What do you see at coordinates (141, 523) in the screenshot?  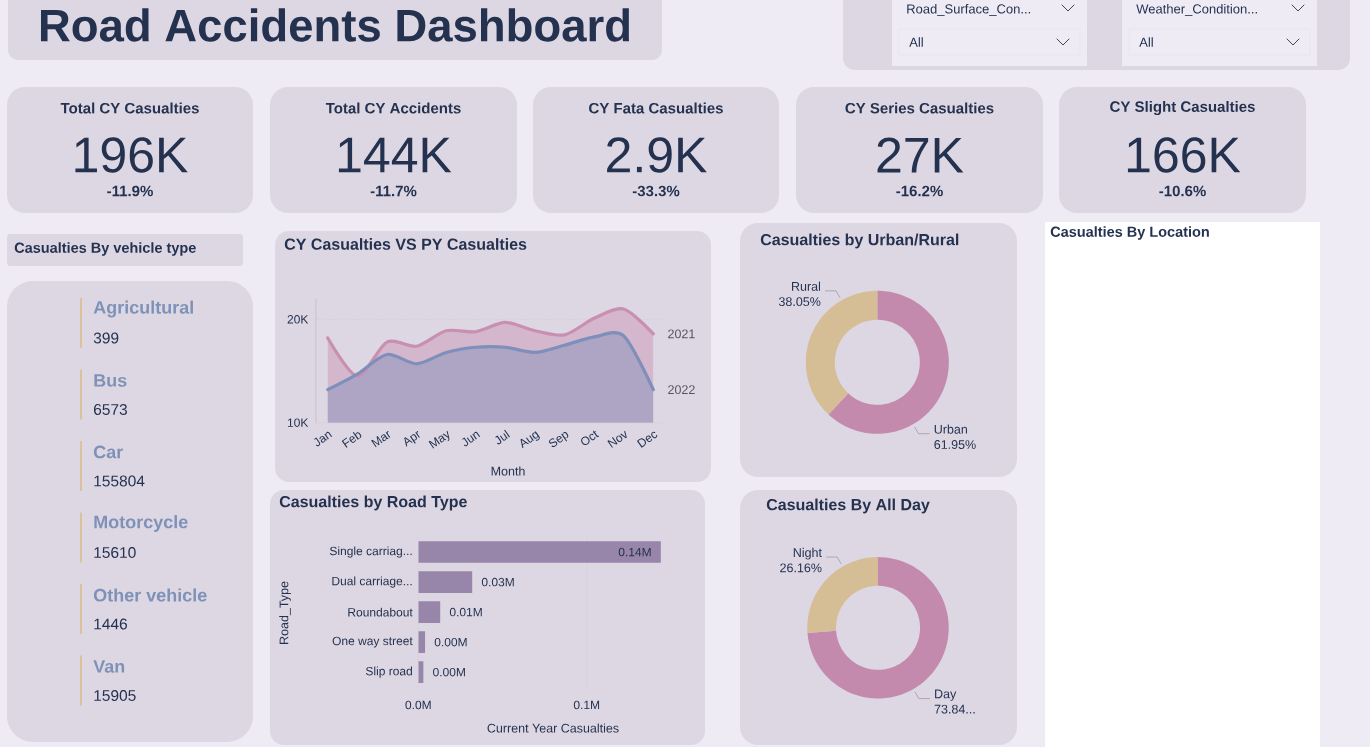 I see `category-label: Motorcycle` at bounding box center [141, 523].